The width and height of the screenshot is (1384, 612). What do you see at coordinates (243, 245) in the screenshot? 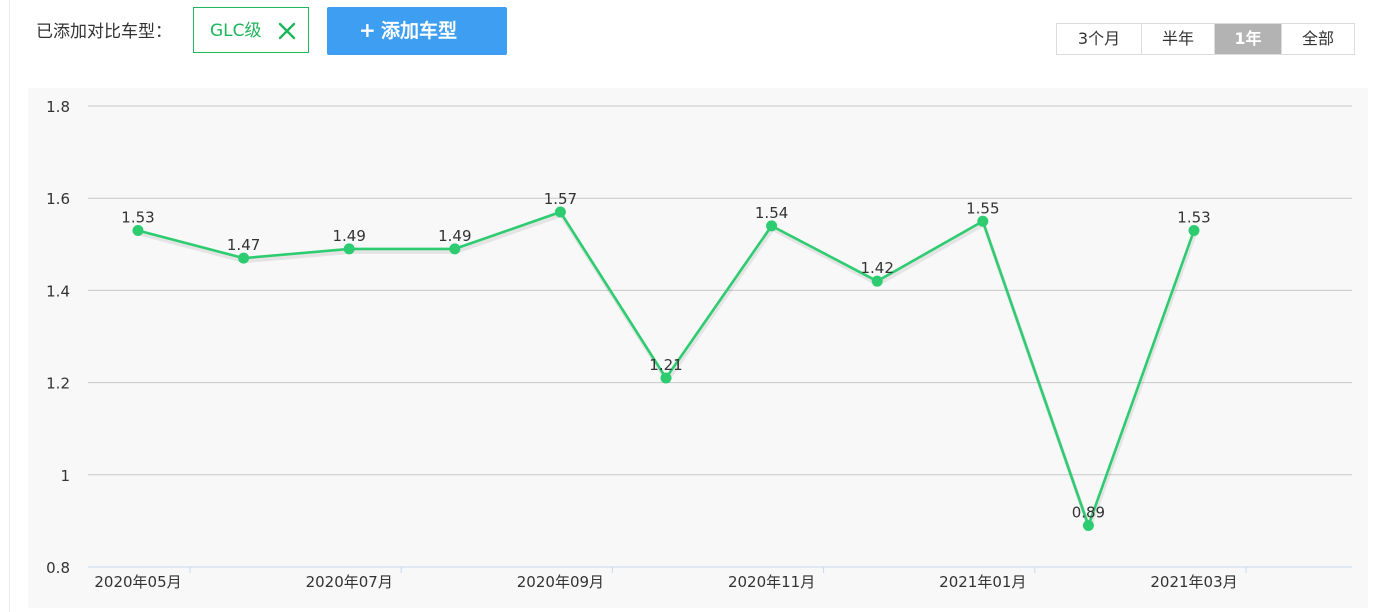
I see `data-label: 1.47` at bounding box center [243, 245].